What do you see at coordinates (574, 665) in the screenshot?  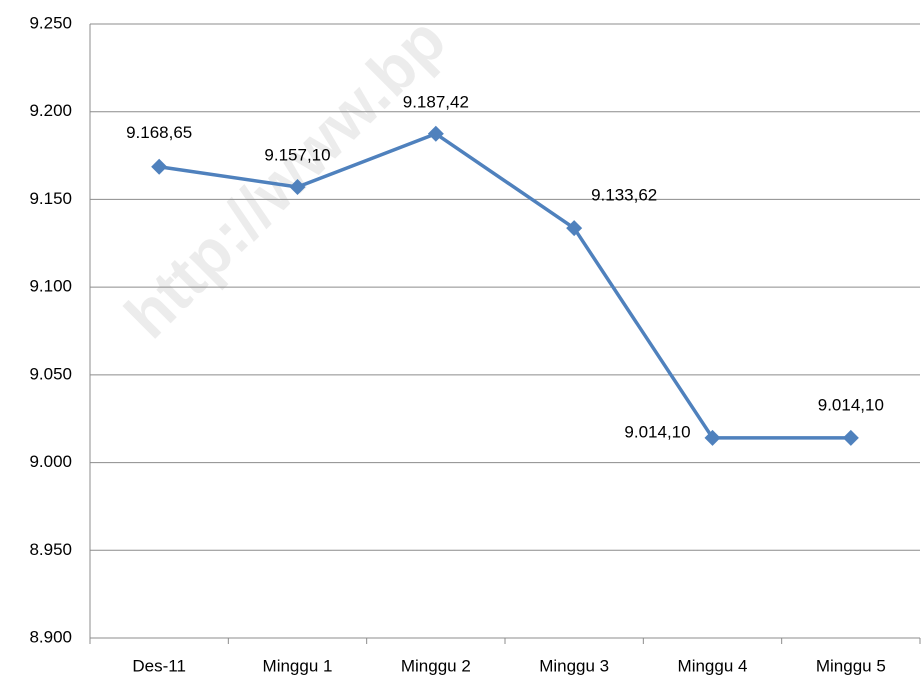 I see `x-tick-label: Minggu 3` at bounding box center [574, 665].